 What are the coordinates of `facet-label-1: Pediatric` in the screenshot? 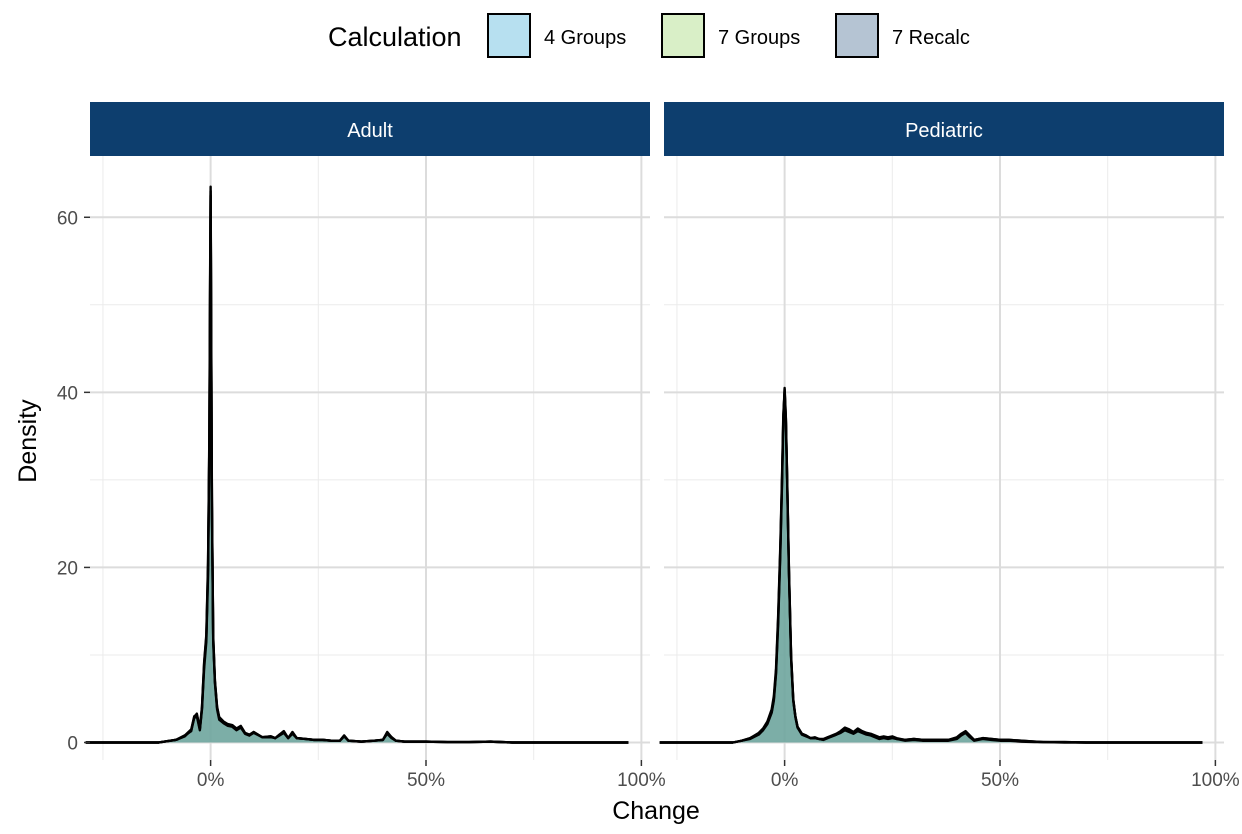 It's located at (944, 131).